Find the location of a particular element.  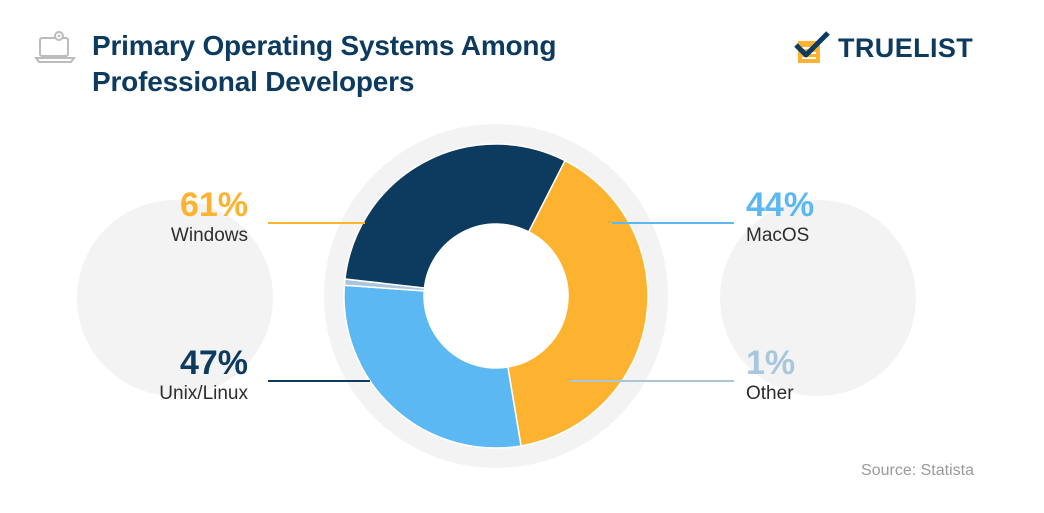

bubble-right is located at coordinates (818, 298).